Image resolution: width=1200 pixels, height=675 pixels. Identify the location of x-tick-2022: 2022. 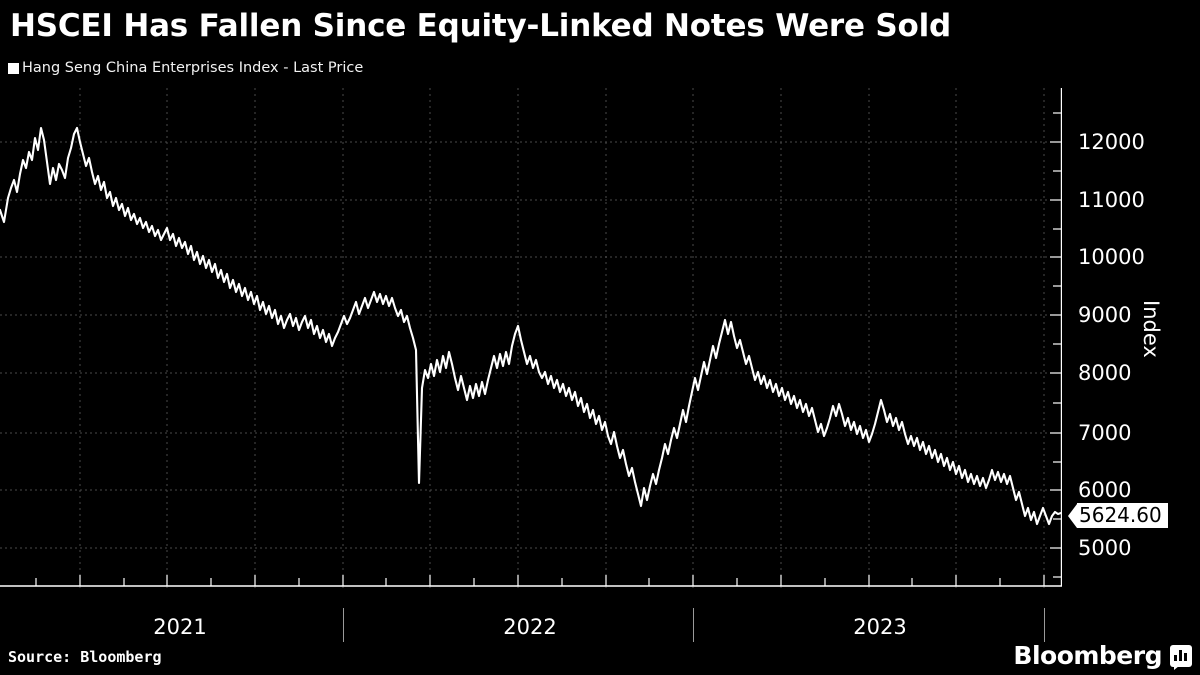
(530, 627).